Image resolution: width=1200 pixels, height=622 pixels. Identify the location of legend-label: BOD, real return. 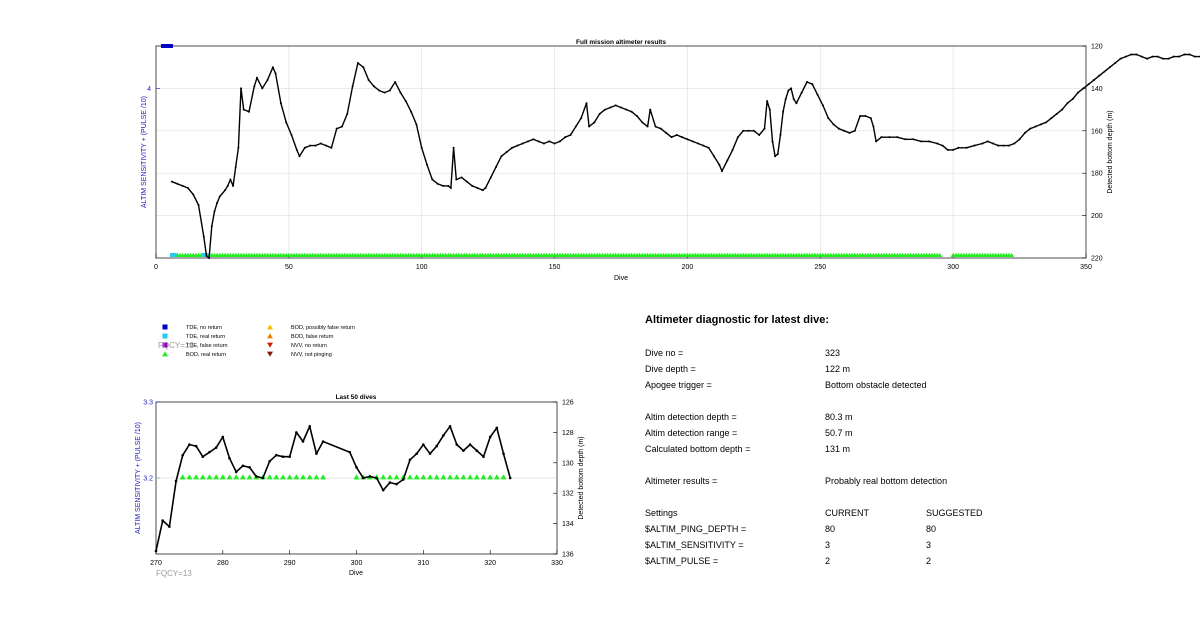
(206, 355).